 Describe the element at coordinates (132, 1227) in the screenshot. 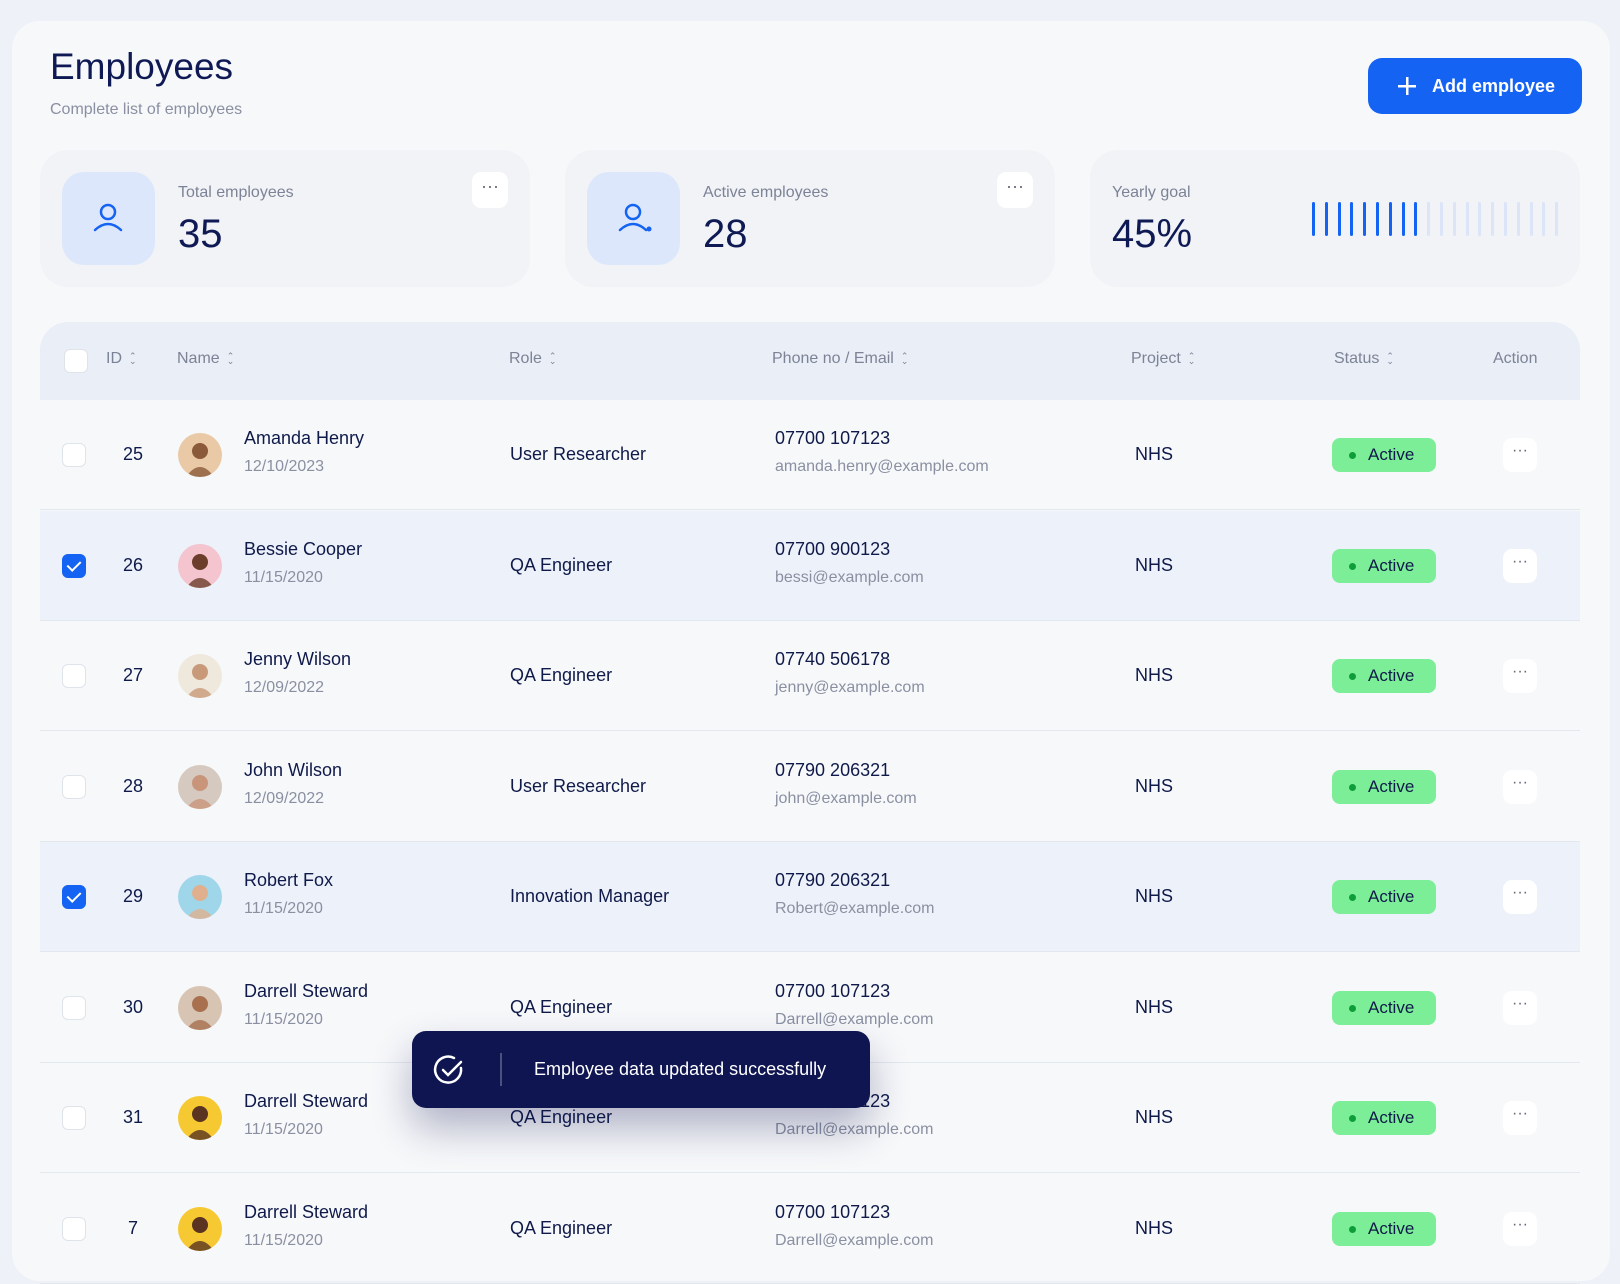

I see `employee-id: 7` at that location.